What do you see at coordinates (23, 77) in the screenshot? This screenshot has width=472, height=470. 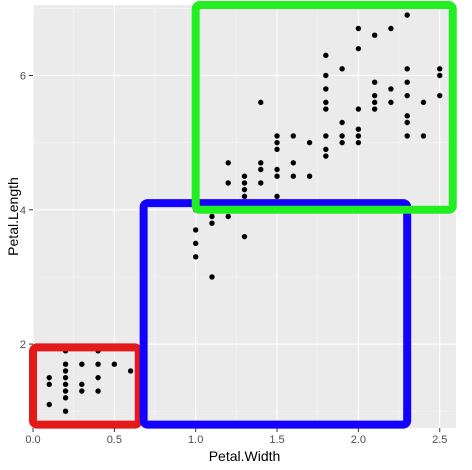 I see `y-tick-label: 6` at bounding box center [23, 77].